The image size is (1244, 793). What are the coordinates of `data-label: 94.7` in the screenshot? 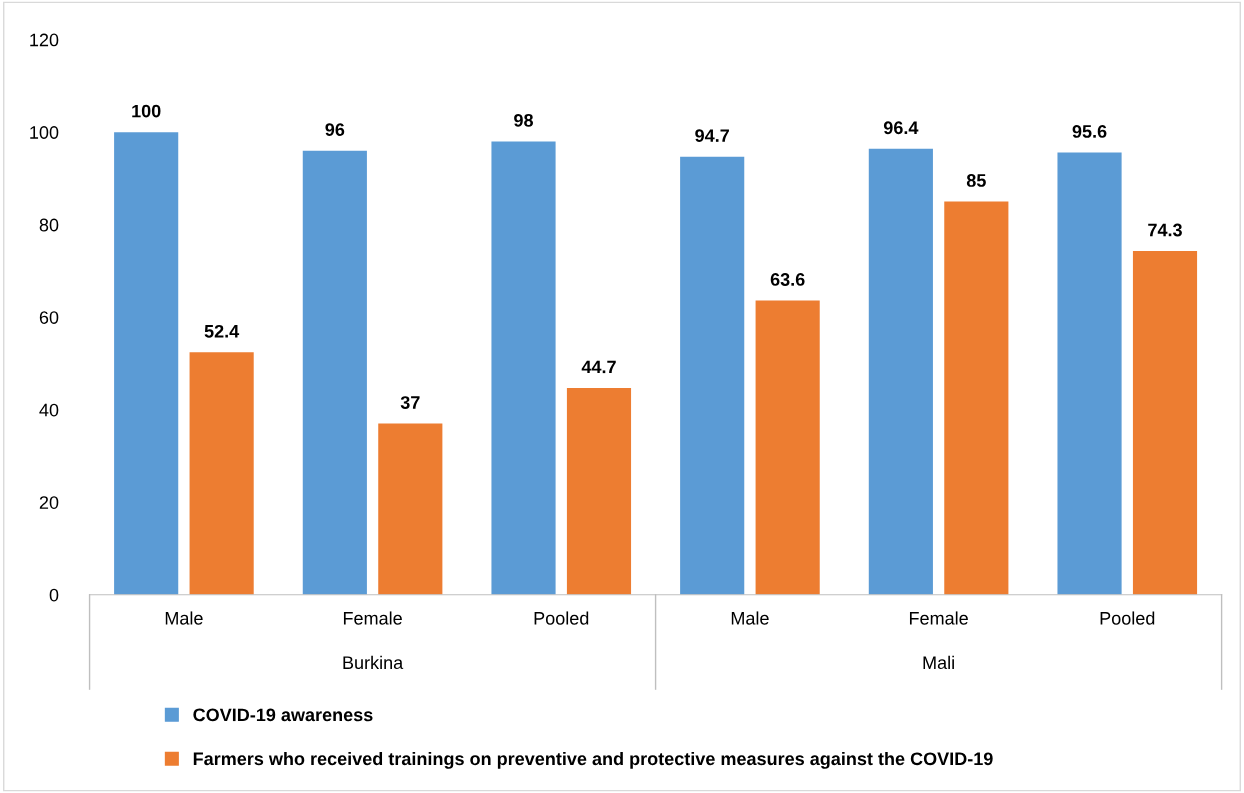 It's located at (712, 135).